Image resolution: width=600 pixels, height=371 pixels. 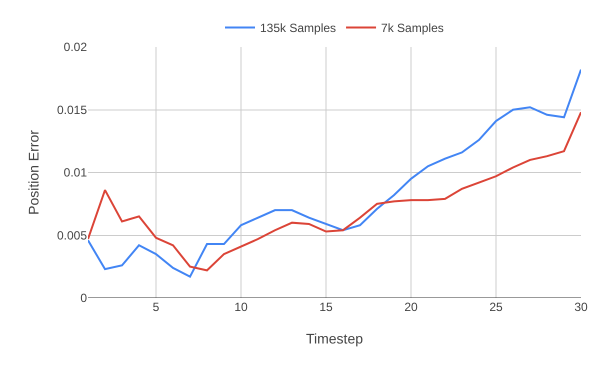 What do you see at coordinates (34, 172) in the screenshot?
I see `y-axis-title: Position Error` at bounding box center [34, 172].